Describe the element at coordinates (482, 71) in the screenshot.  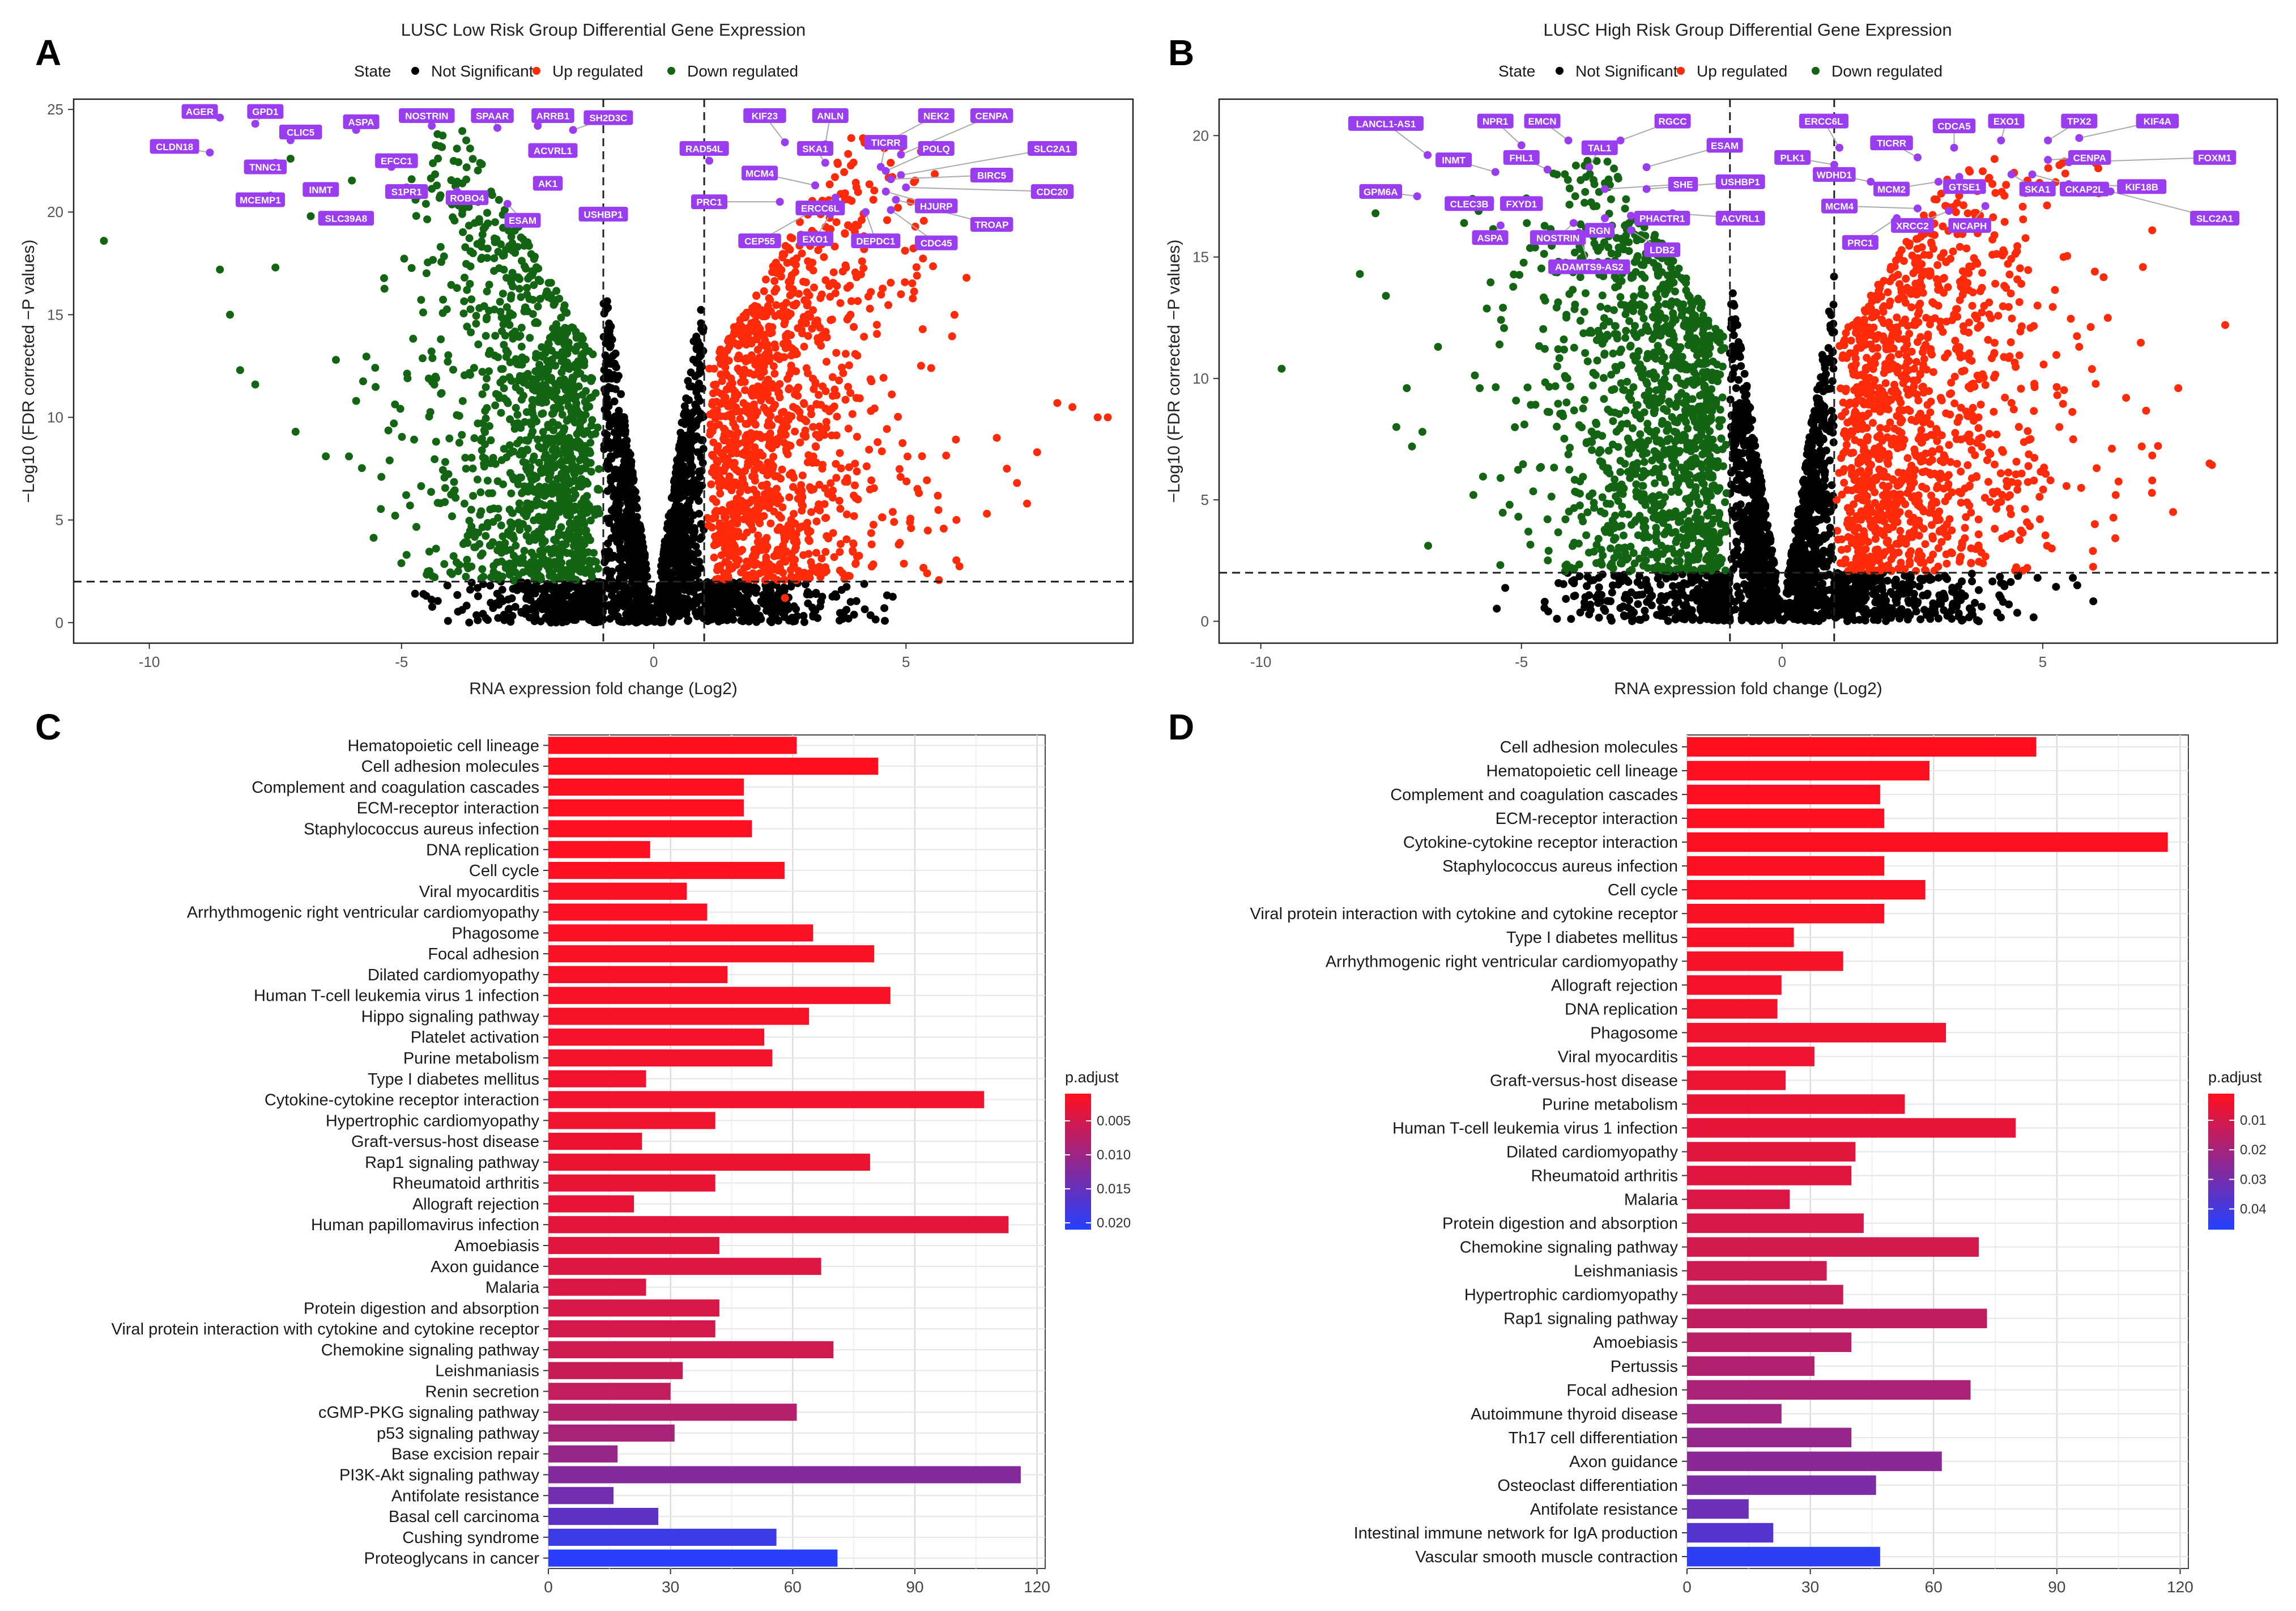
I see `legend-entry: Not Significant` at that location.